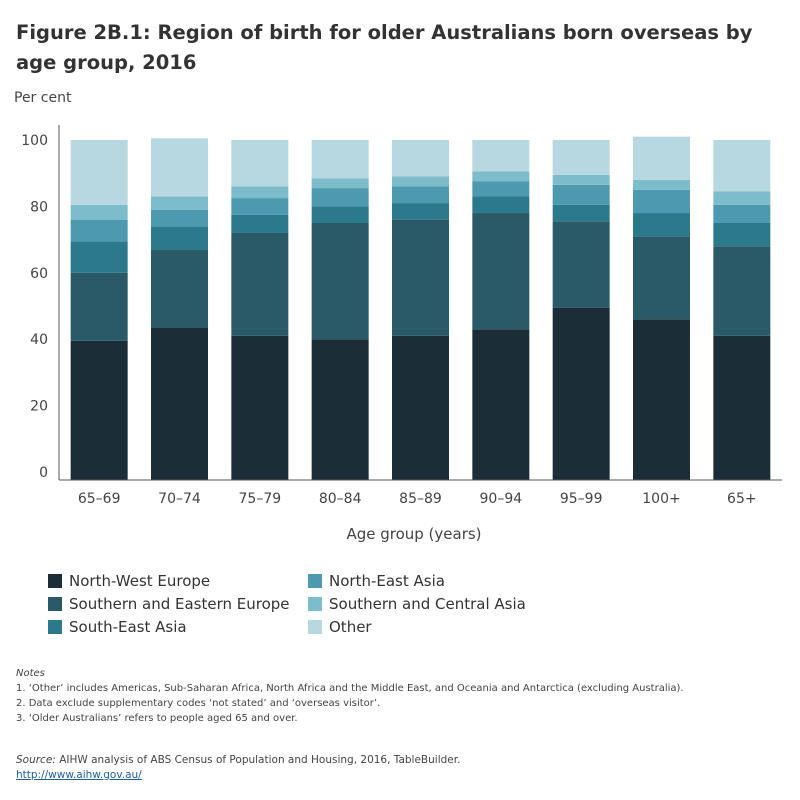 Image resolution: width=800 pixels, height=800 pixels. I want to click on legend-item-other: Other, so click(340, 627).